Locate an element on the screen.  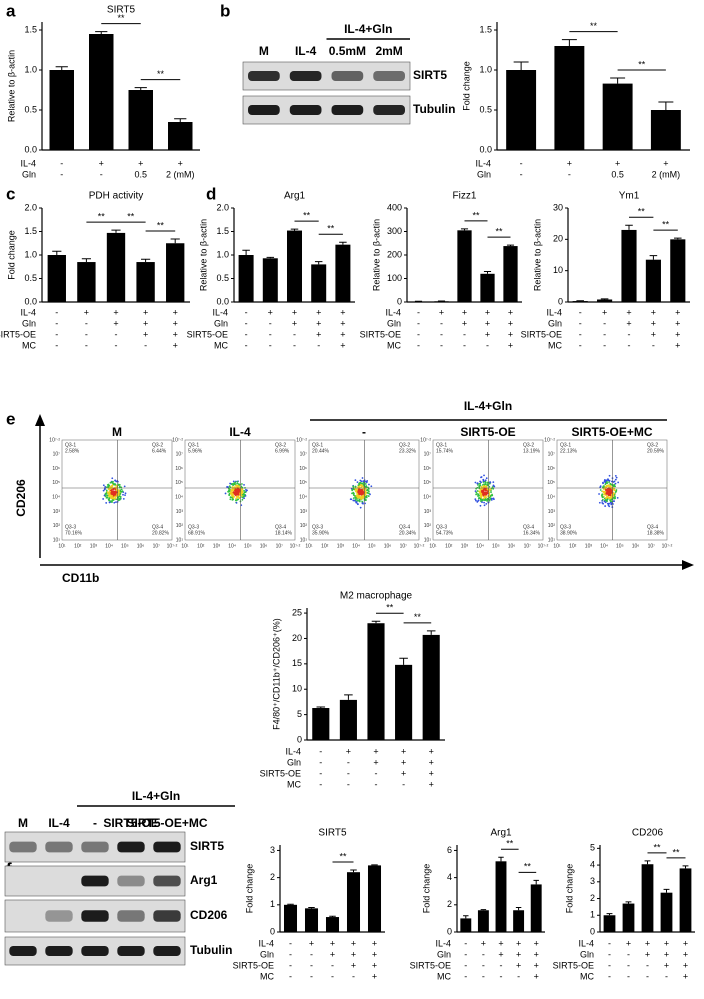
quadrant-name: Q3-2 is located at coordinates (652, 445).